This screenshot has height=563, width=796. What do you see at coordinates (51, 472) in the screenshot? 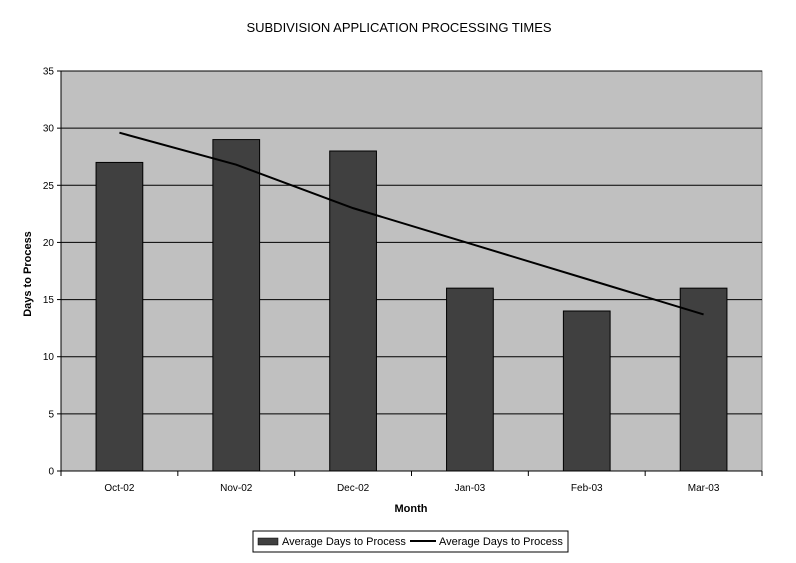
I see `y-tick-label: 0` at bounding box center [51, 472].